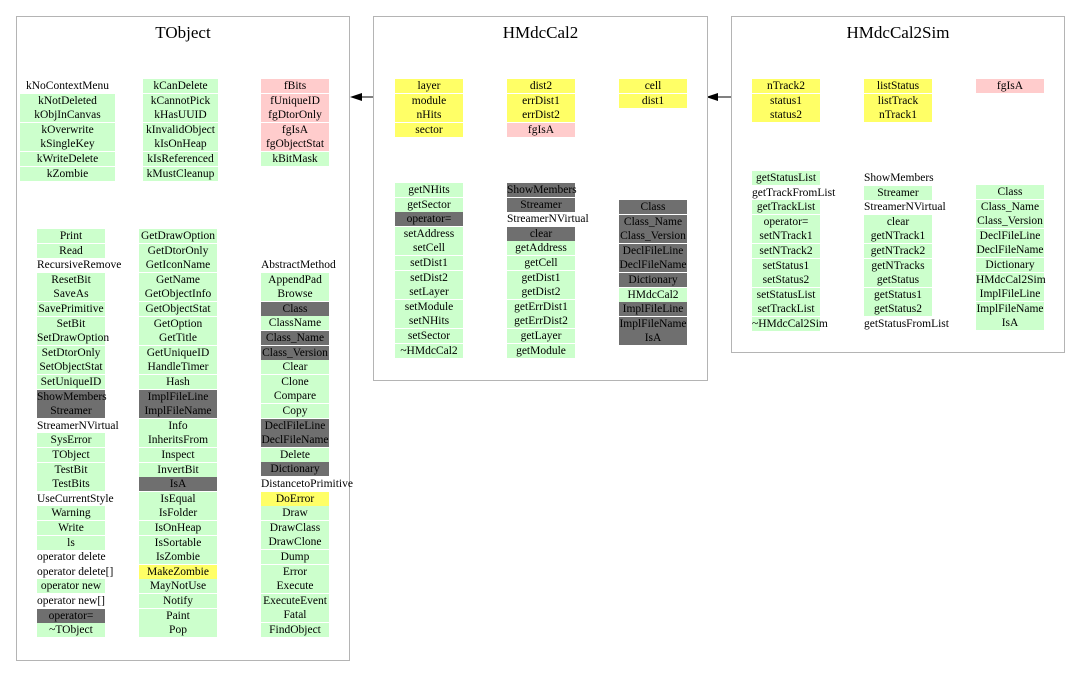  Describe the element at coordinates (295, 381) in the screenshot. I see `member-label: Clone` at that location.